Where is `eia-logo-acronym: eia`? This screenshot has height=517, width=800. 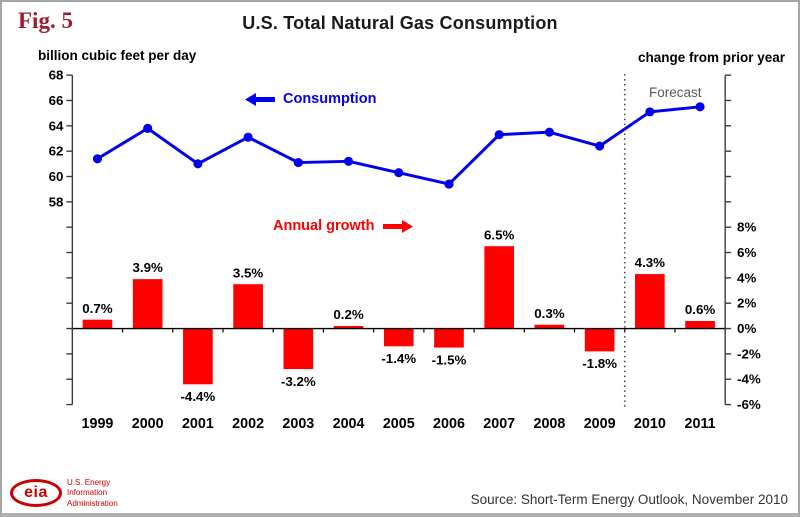 eia-logo-acronym: eia is located at coordinates (36, 493).